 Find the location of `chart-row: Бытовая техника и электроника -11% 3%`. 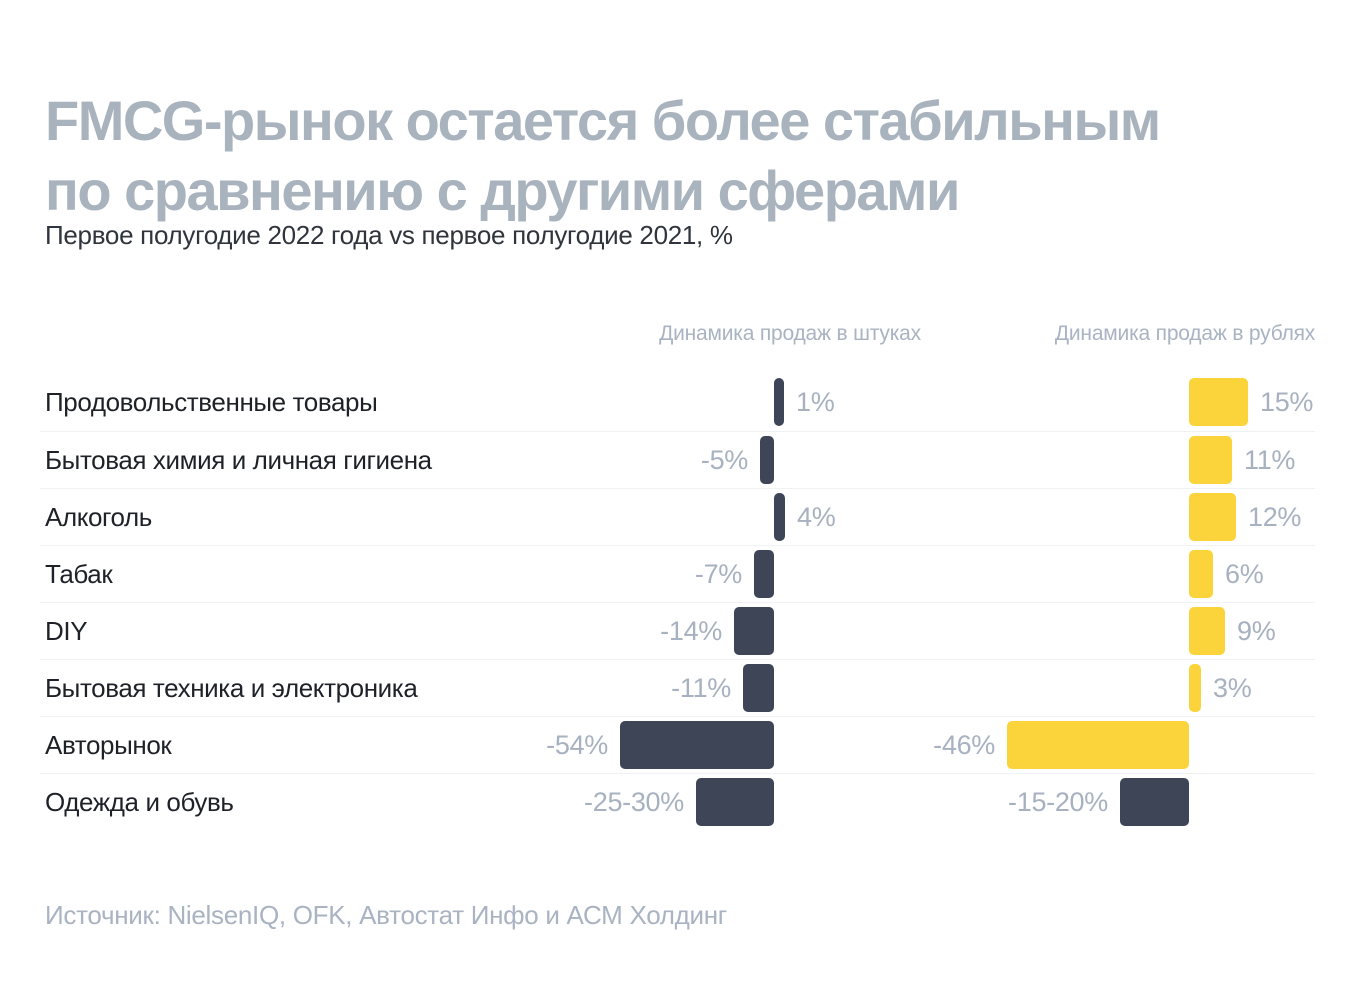

chart-row: Бытовая техника и электроника -11% 3% is located at coordinates (677, 687).